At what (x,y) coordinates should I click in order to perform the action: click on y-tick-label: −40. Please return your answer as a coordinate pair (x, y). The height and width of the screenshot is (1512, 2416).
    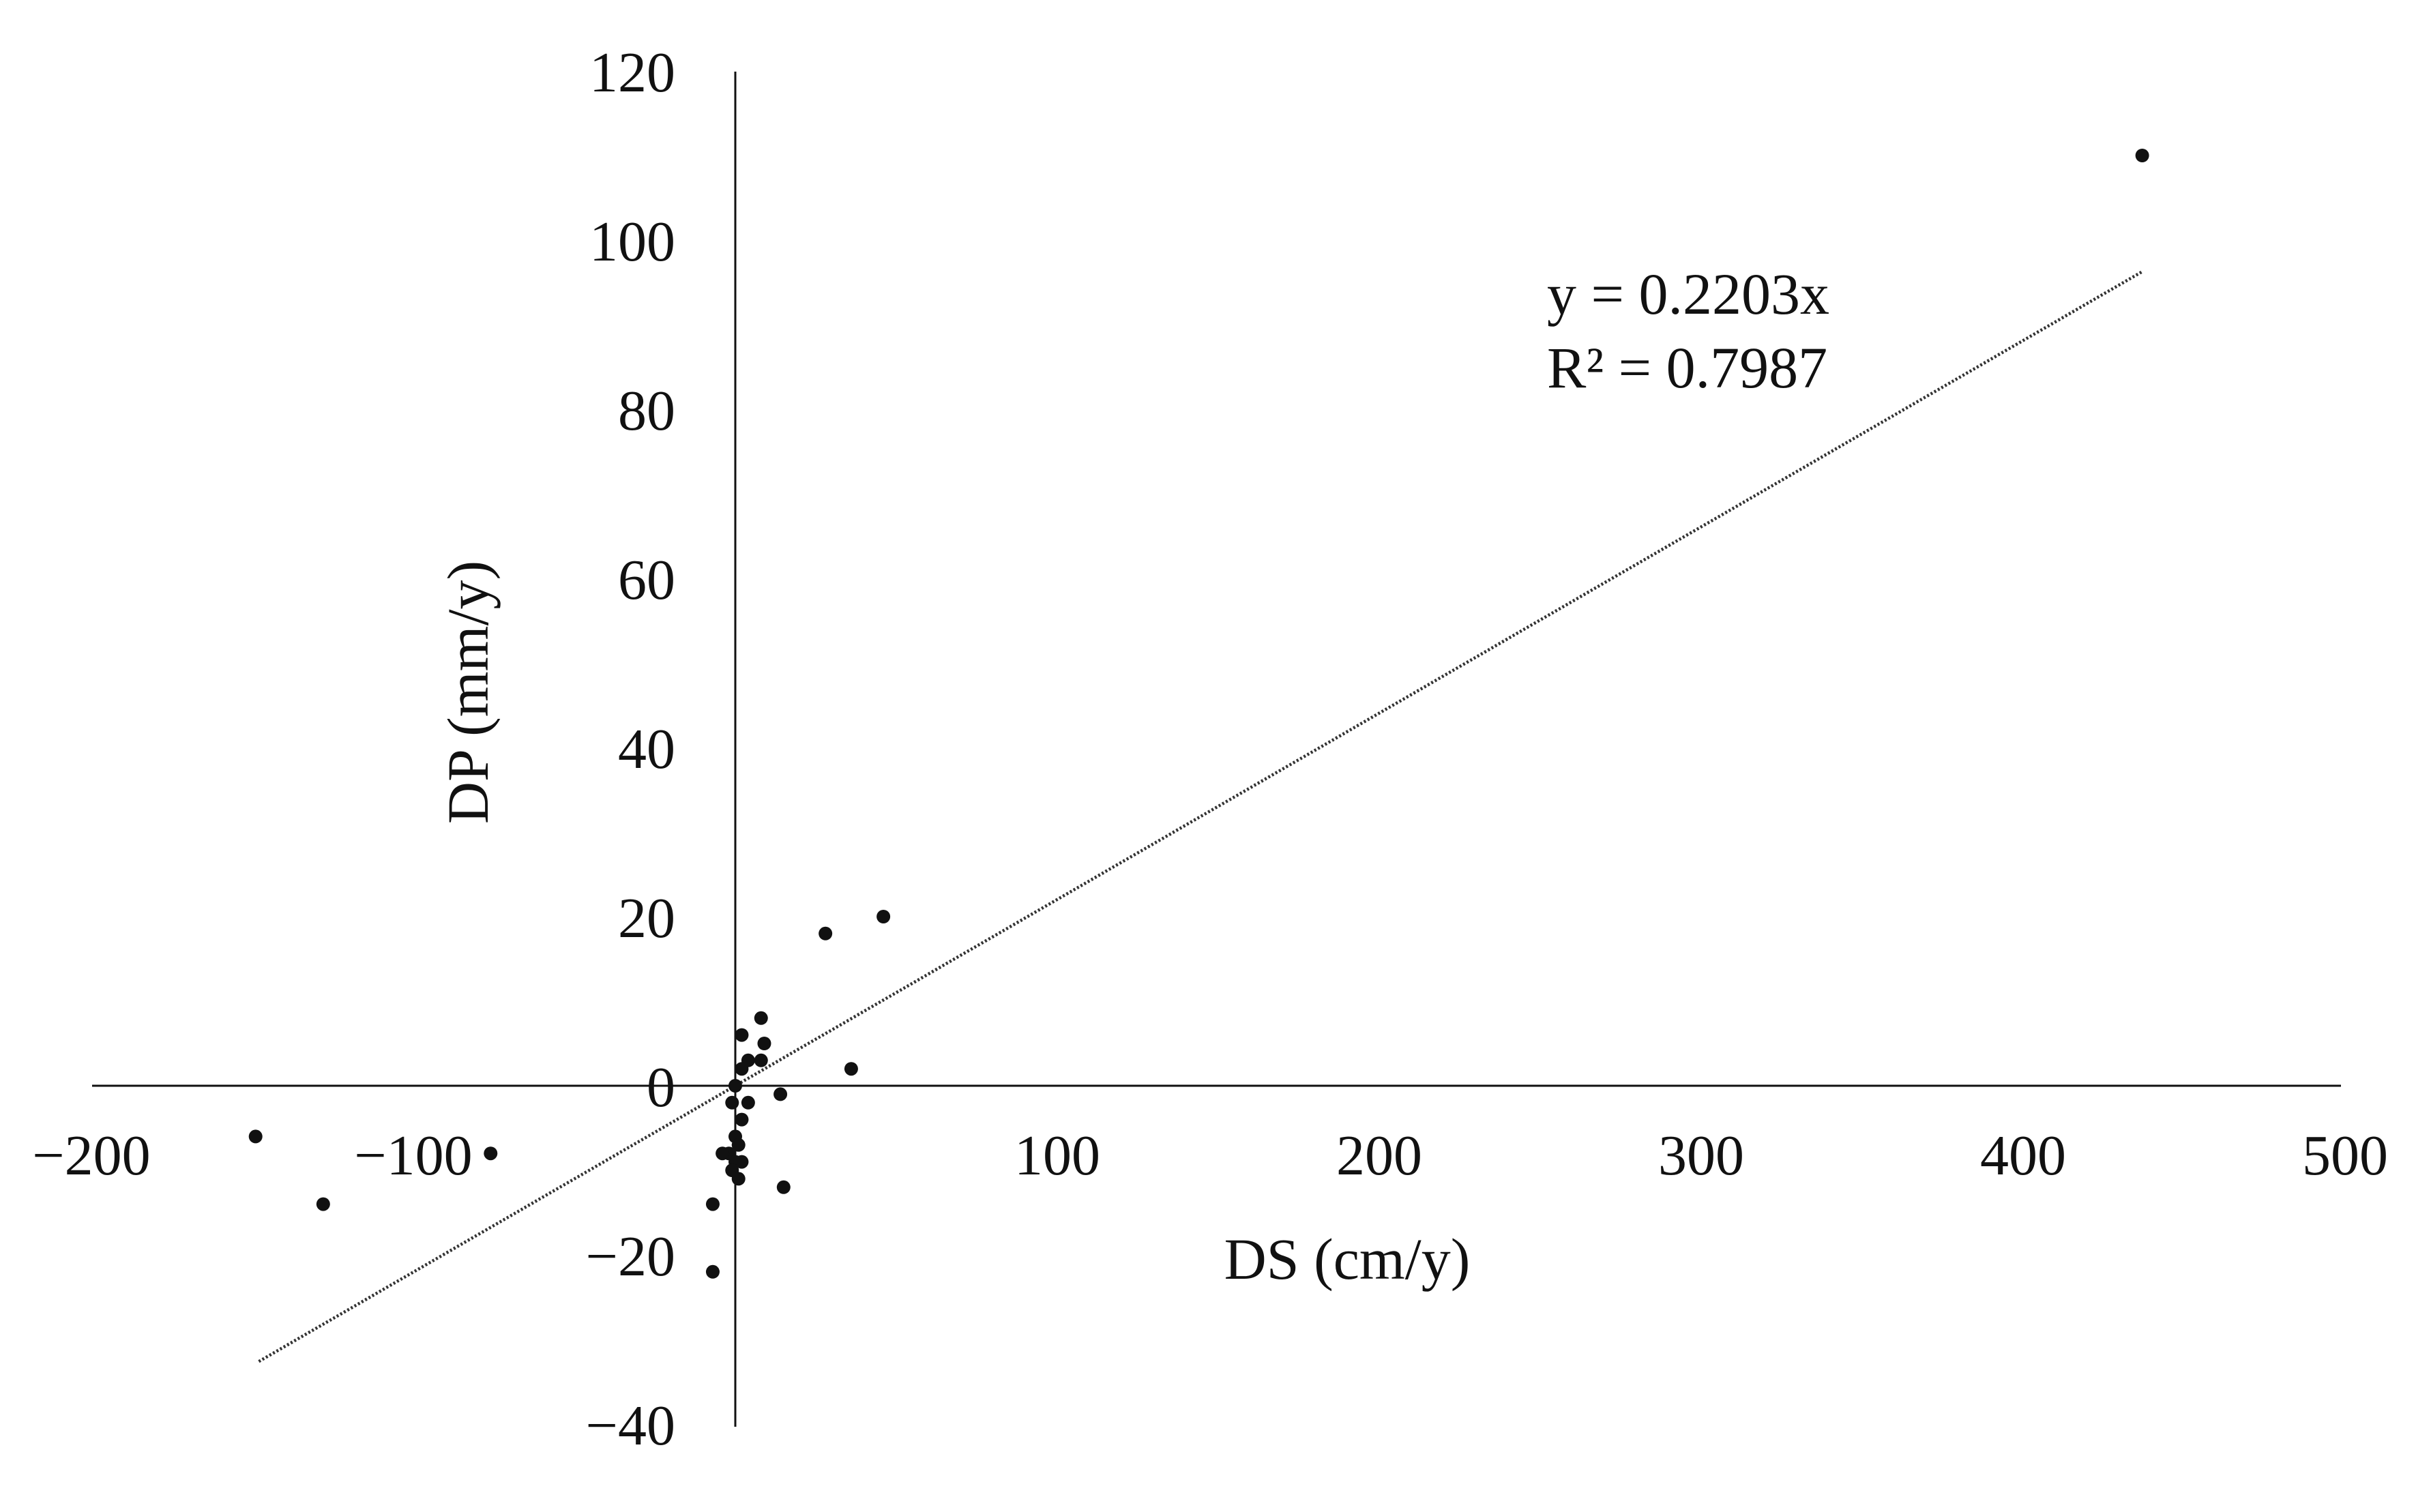
    Looking at the image, I should click on (630, 1425).